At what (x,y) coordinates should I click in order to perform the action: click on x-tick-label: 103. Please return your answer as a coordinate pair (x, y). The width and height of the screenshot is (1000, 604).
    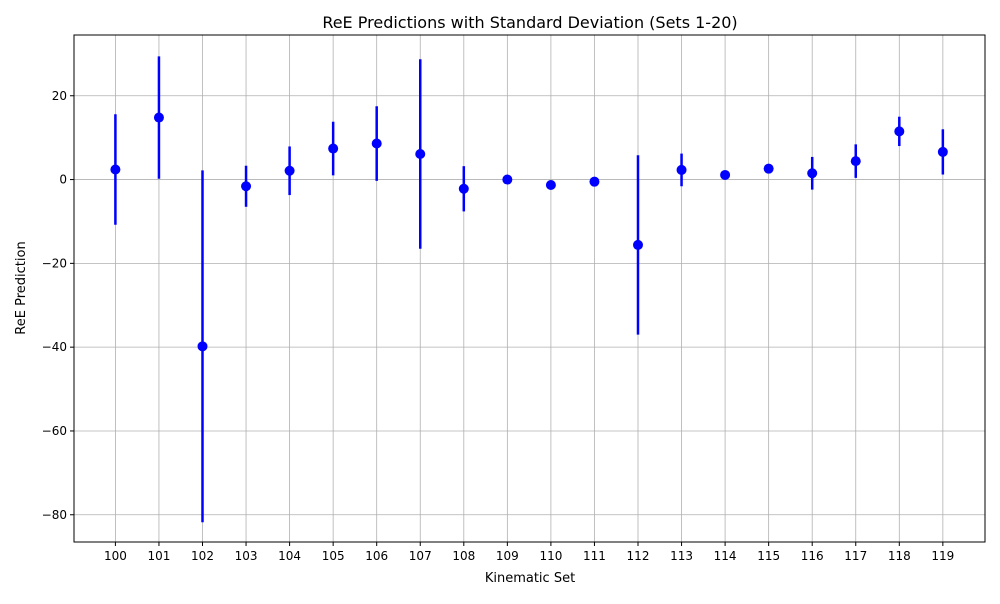
    Looking at the image, I should click on (246, 556).